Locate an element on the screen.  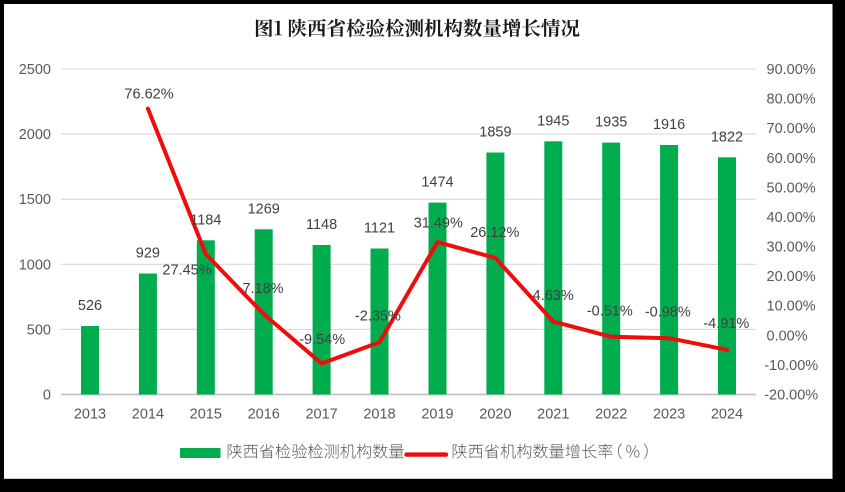
svg-text: 2024 is located at coordinates (727, 415).